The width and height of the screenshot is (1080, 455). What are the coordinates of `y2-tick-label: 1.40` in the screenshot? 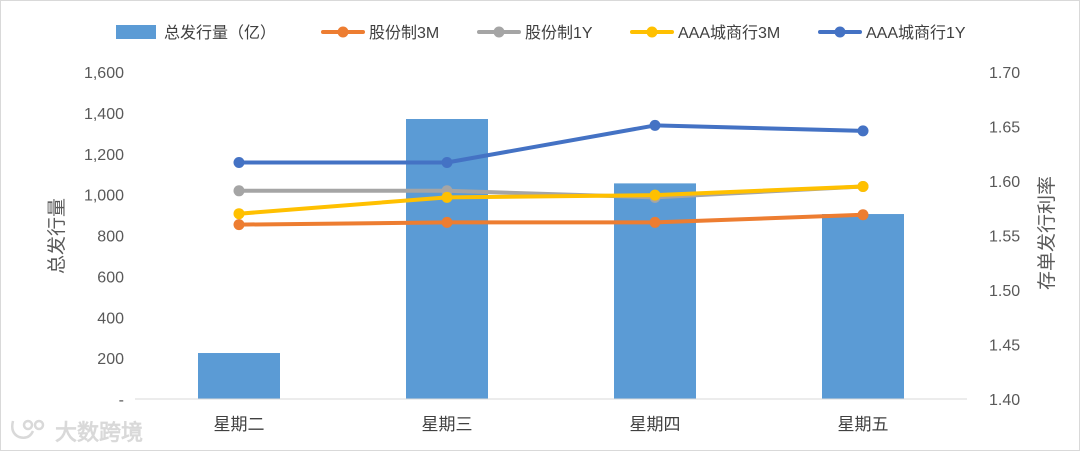 It's located at (1004, 400).